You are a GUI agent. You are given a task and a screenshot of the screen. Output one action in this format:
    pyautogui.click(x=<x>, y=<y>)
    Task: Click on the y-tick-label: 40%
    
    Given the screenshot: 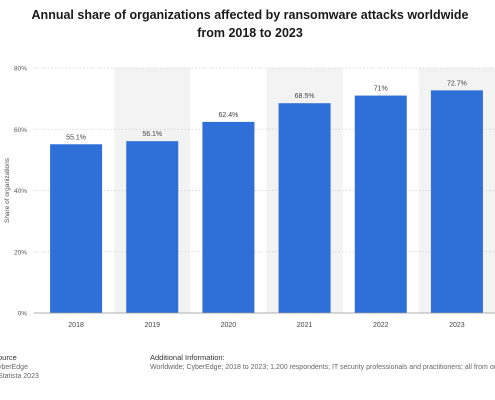 What is the action you would take?
    pyautogui.click(x=20, y=191)
    